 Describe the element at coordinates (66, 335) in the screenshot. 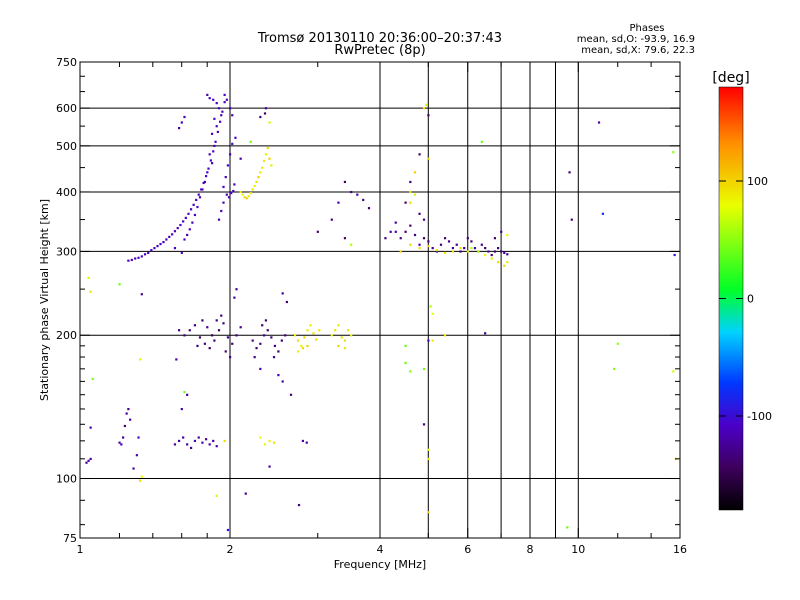

I see `y-tick-label: 200` at that location.